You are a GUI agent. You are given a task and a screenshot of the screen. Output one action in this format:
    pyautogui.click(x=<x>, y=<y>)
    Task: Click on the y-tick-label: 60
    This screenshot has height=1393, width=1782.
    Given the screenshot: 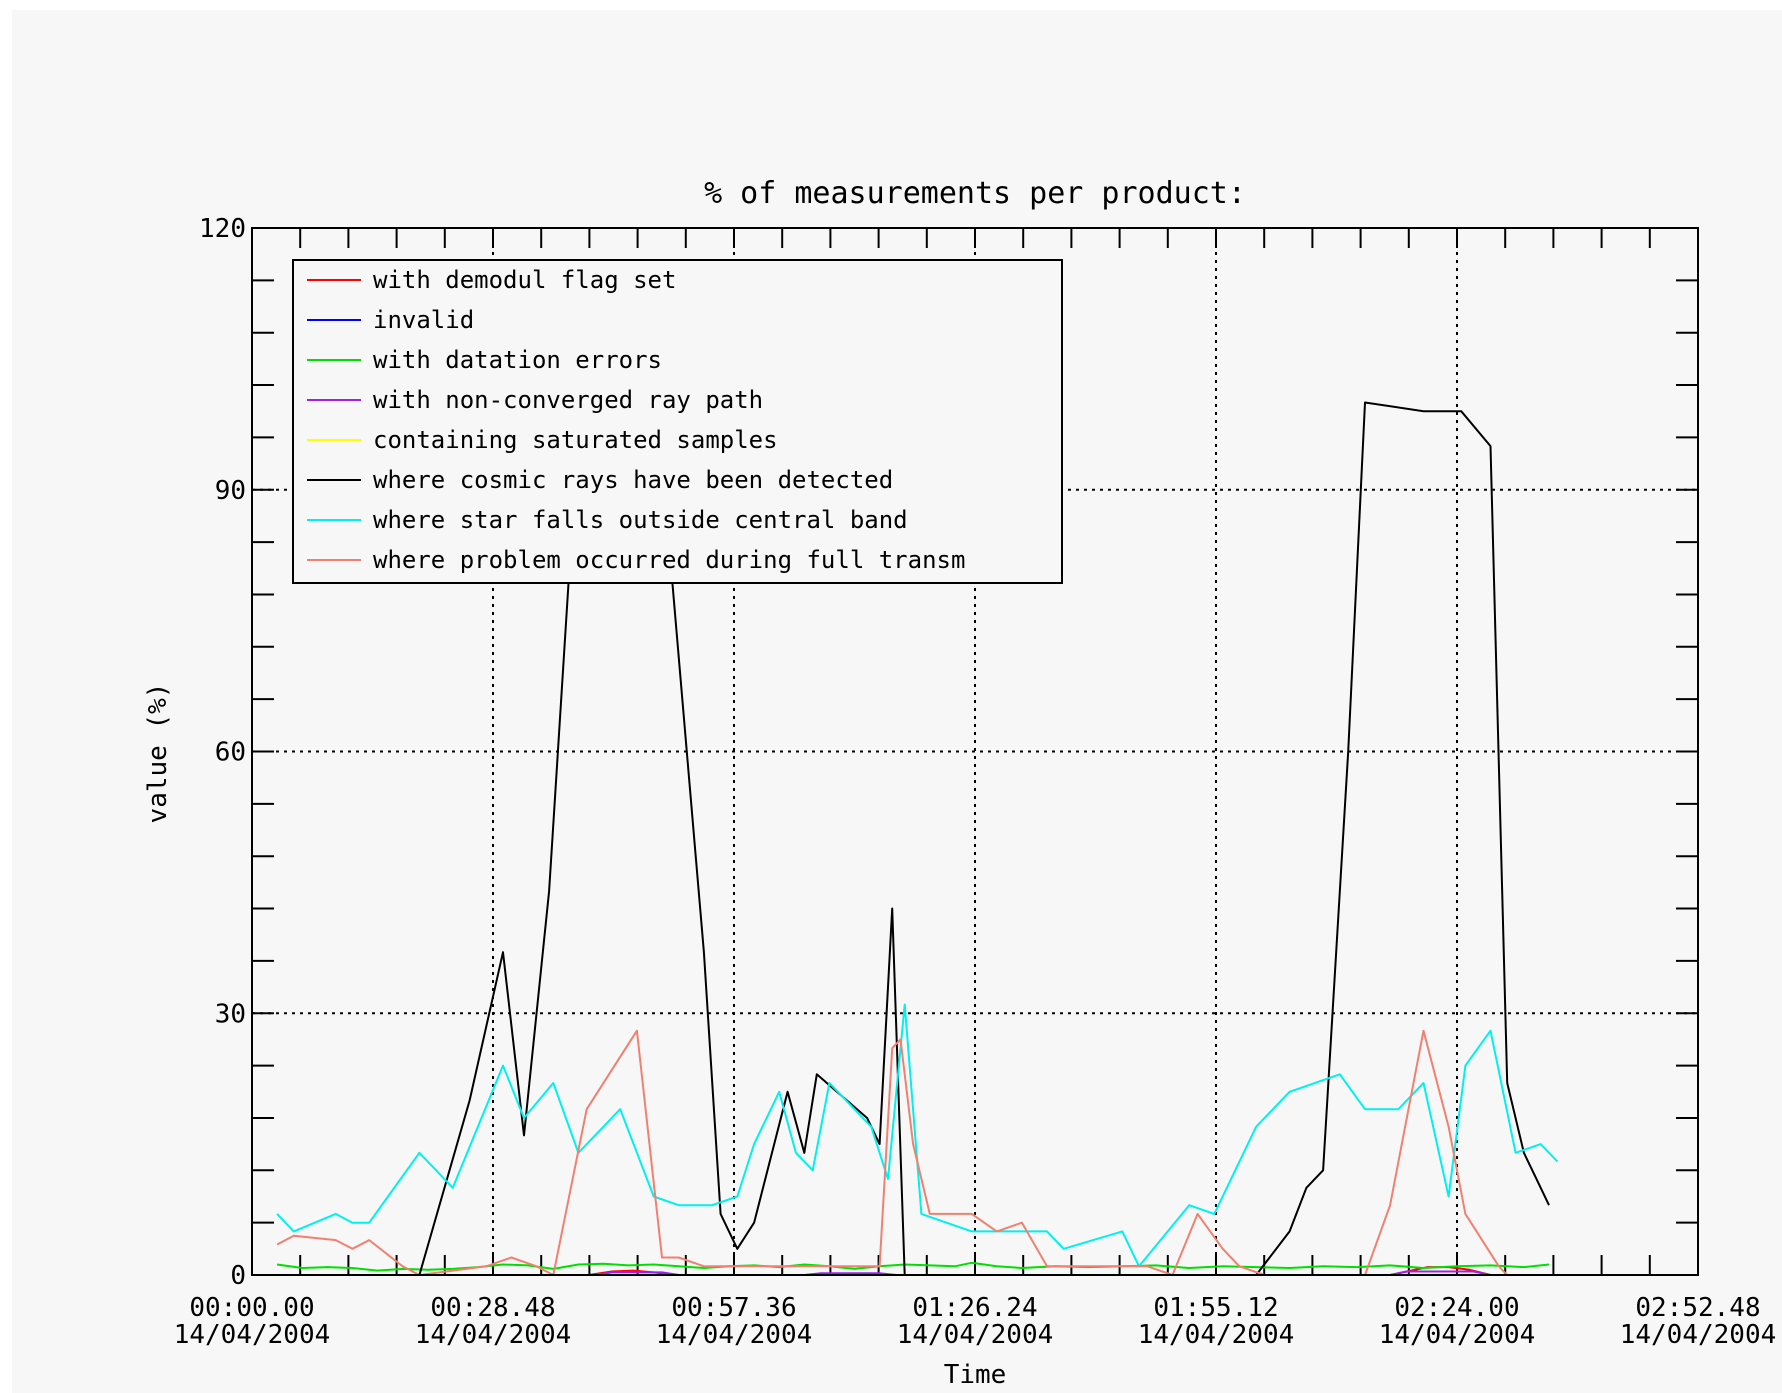 What is the action you would take?
    pyautogui.click(x=230, y=753)
    